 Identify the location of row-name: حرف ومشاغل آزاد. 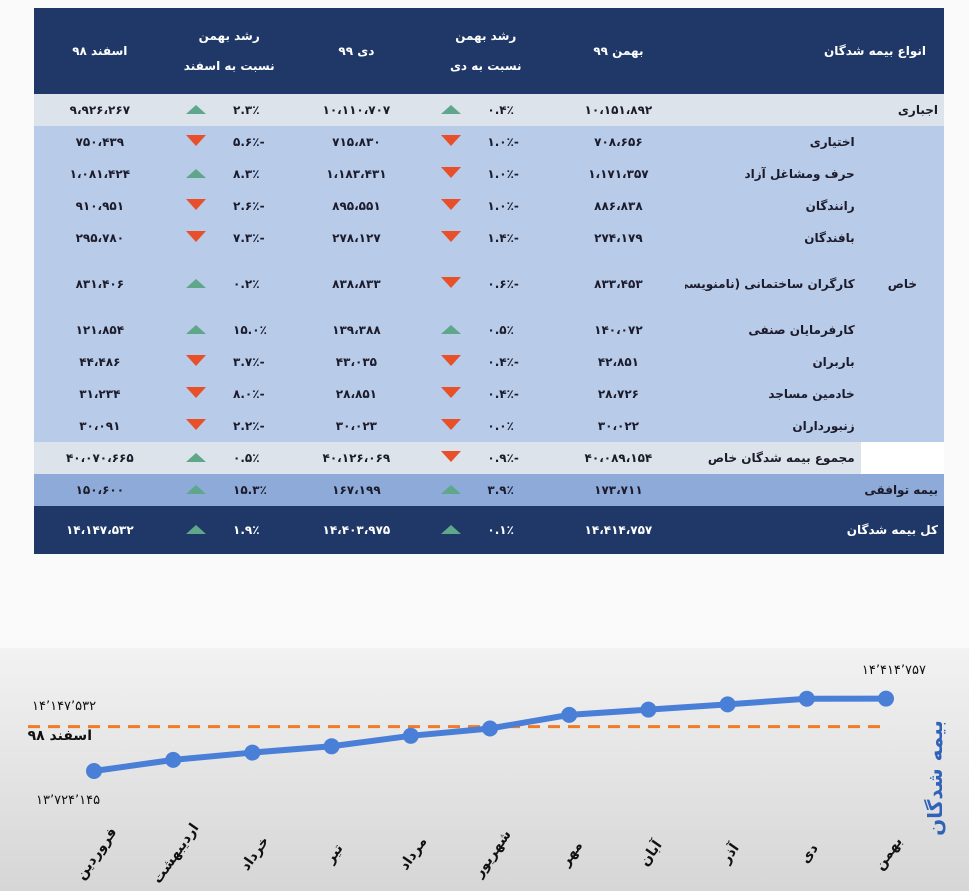
(773, 174).